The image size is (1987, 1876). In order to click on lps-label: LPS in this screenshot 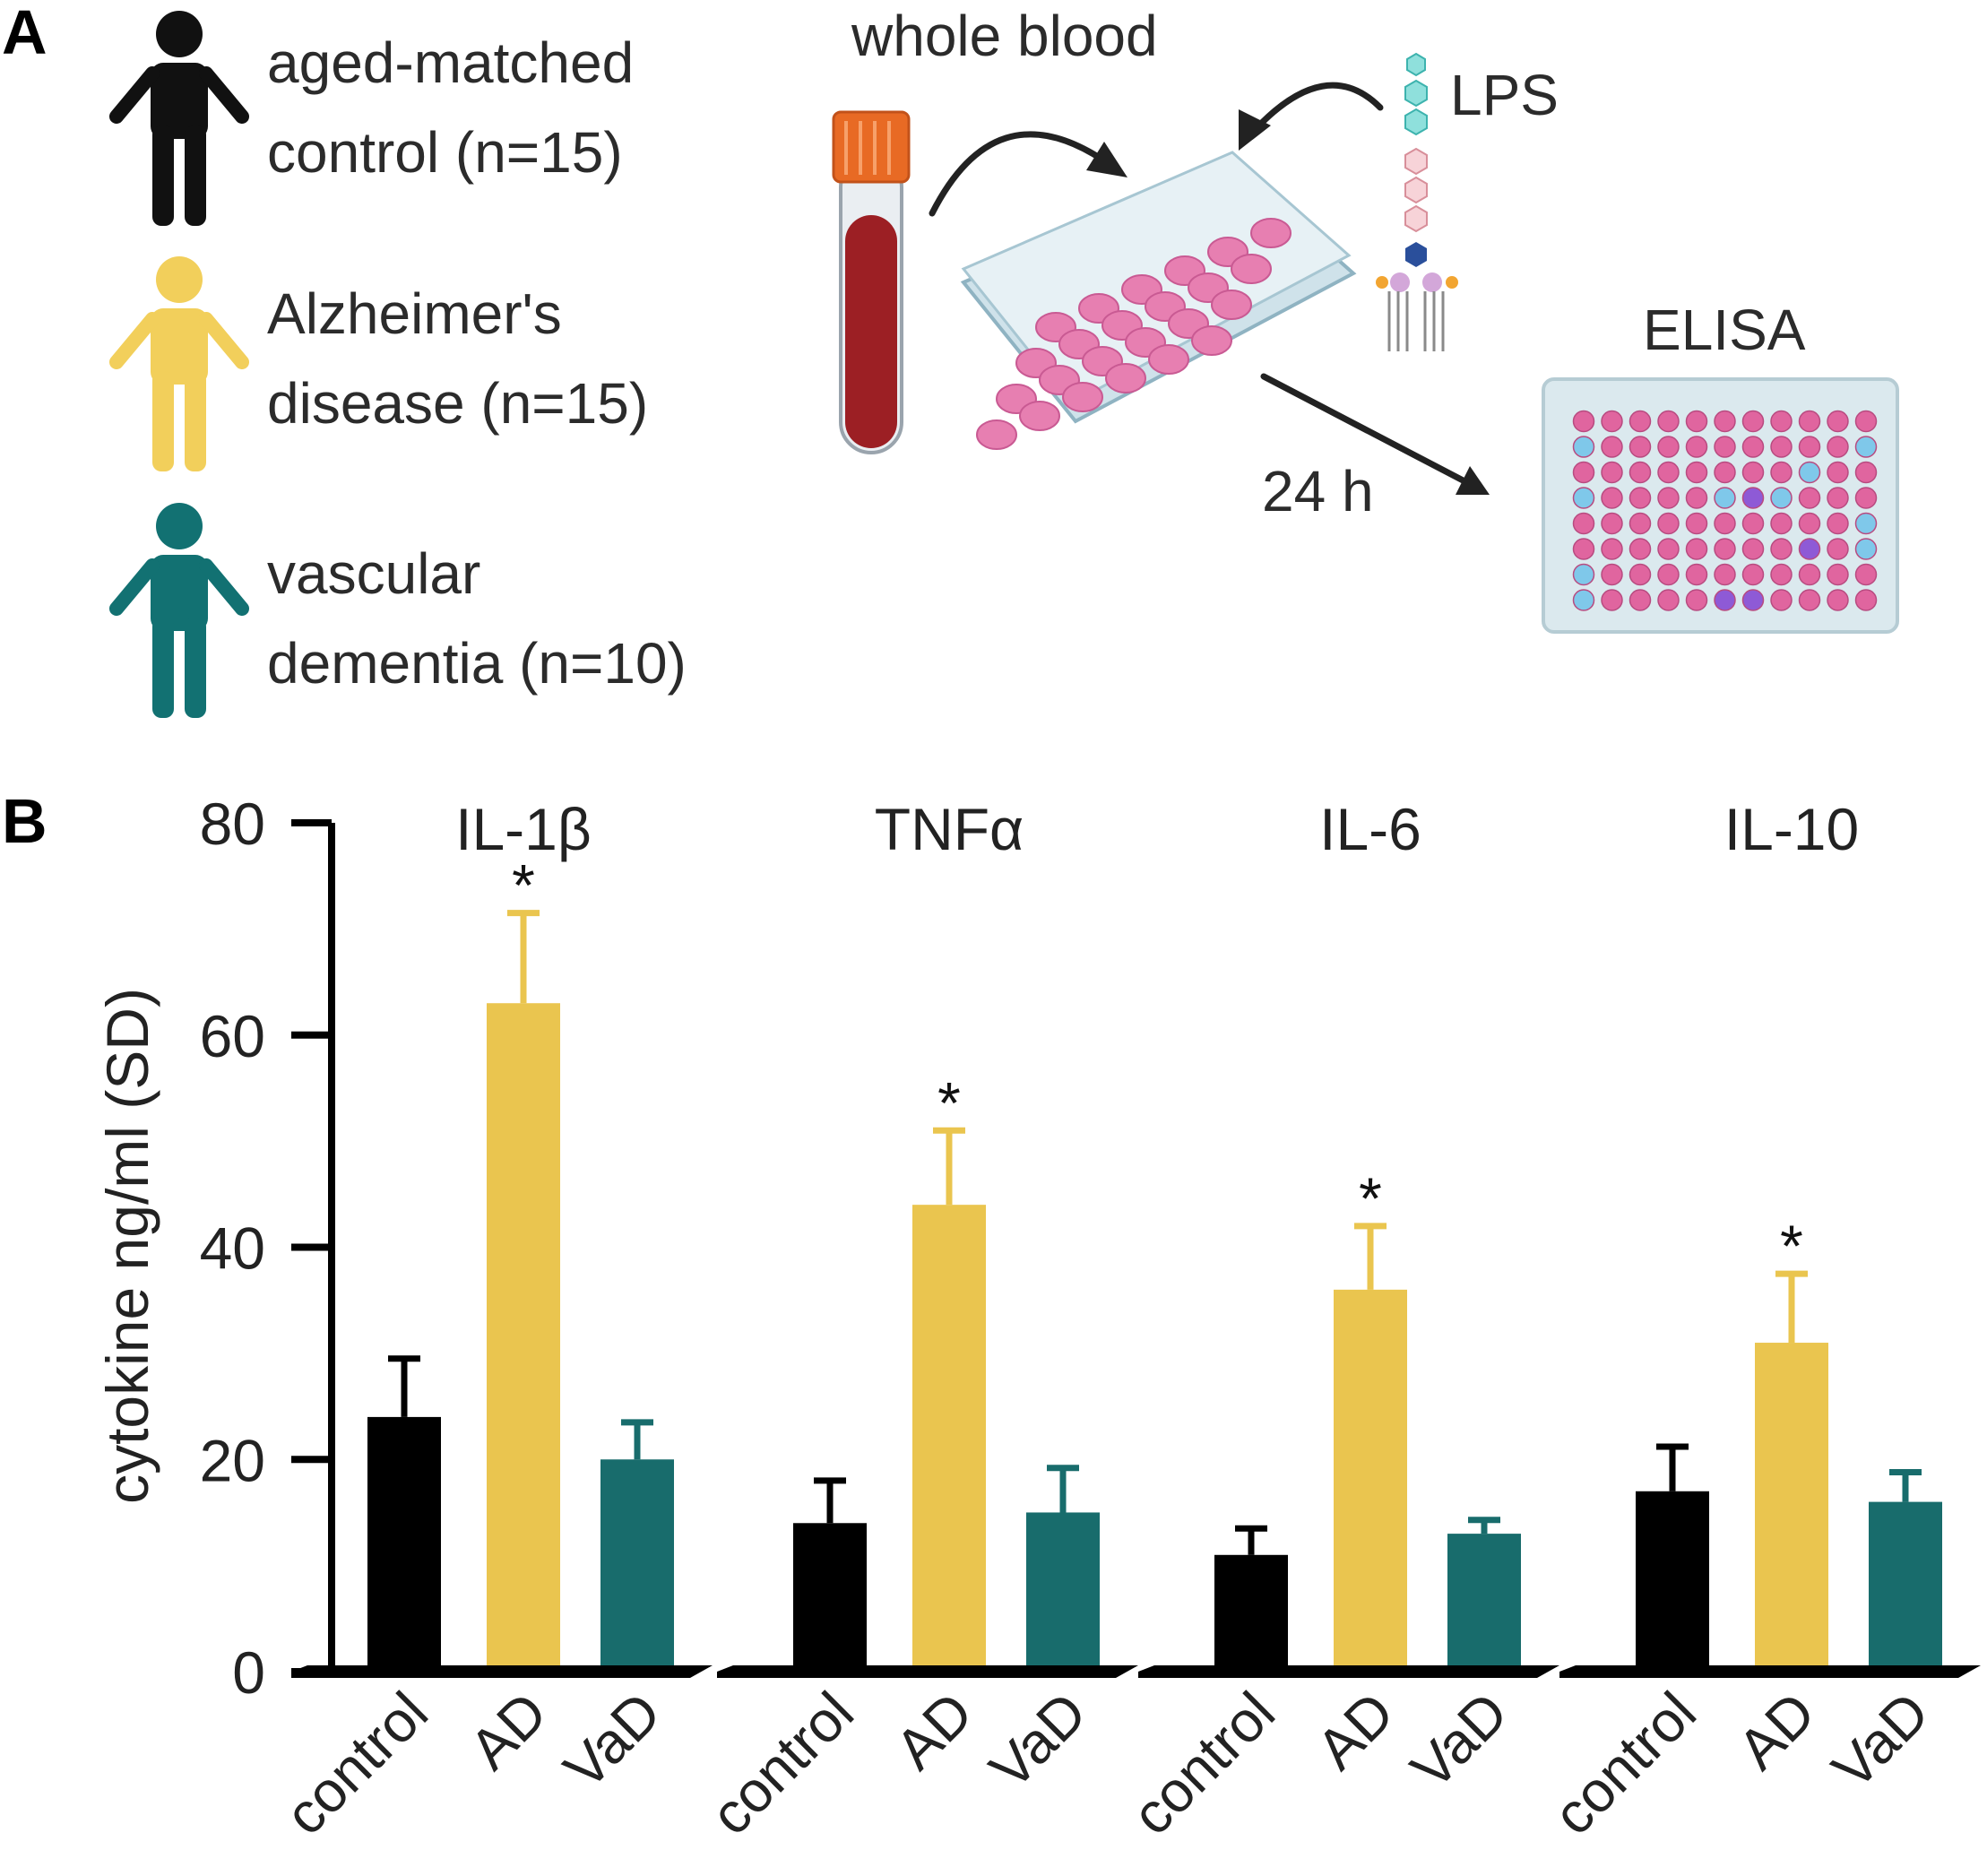, I will do `click(1504, 95)`.